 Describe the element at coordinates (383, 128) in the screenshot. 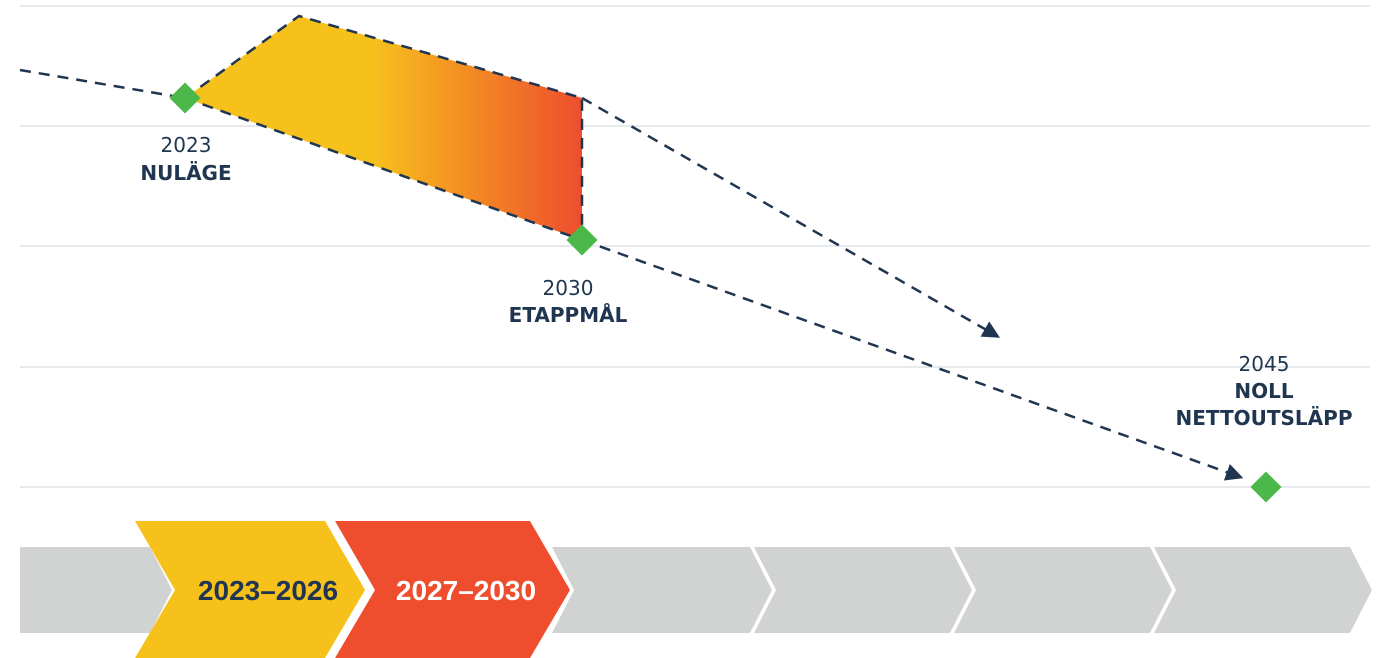

I see `reduction-band` at that location.